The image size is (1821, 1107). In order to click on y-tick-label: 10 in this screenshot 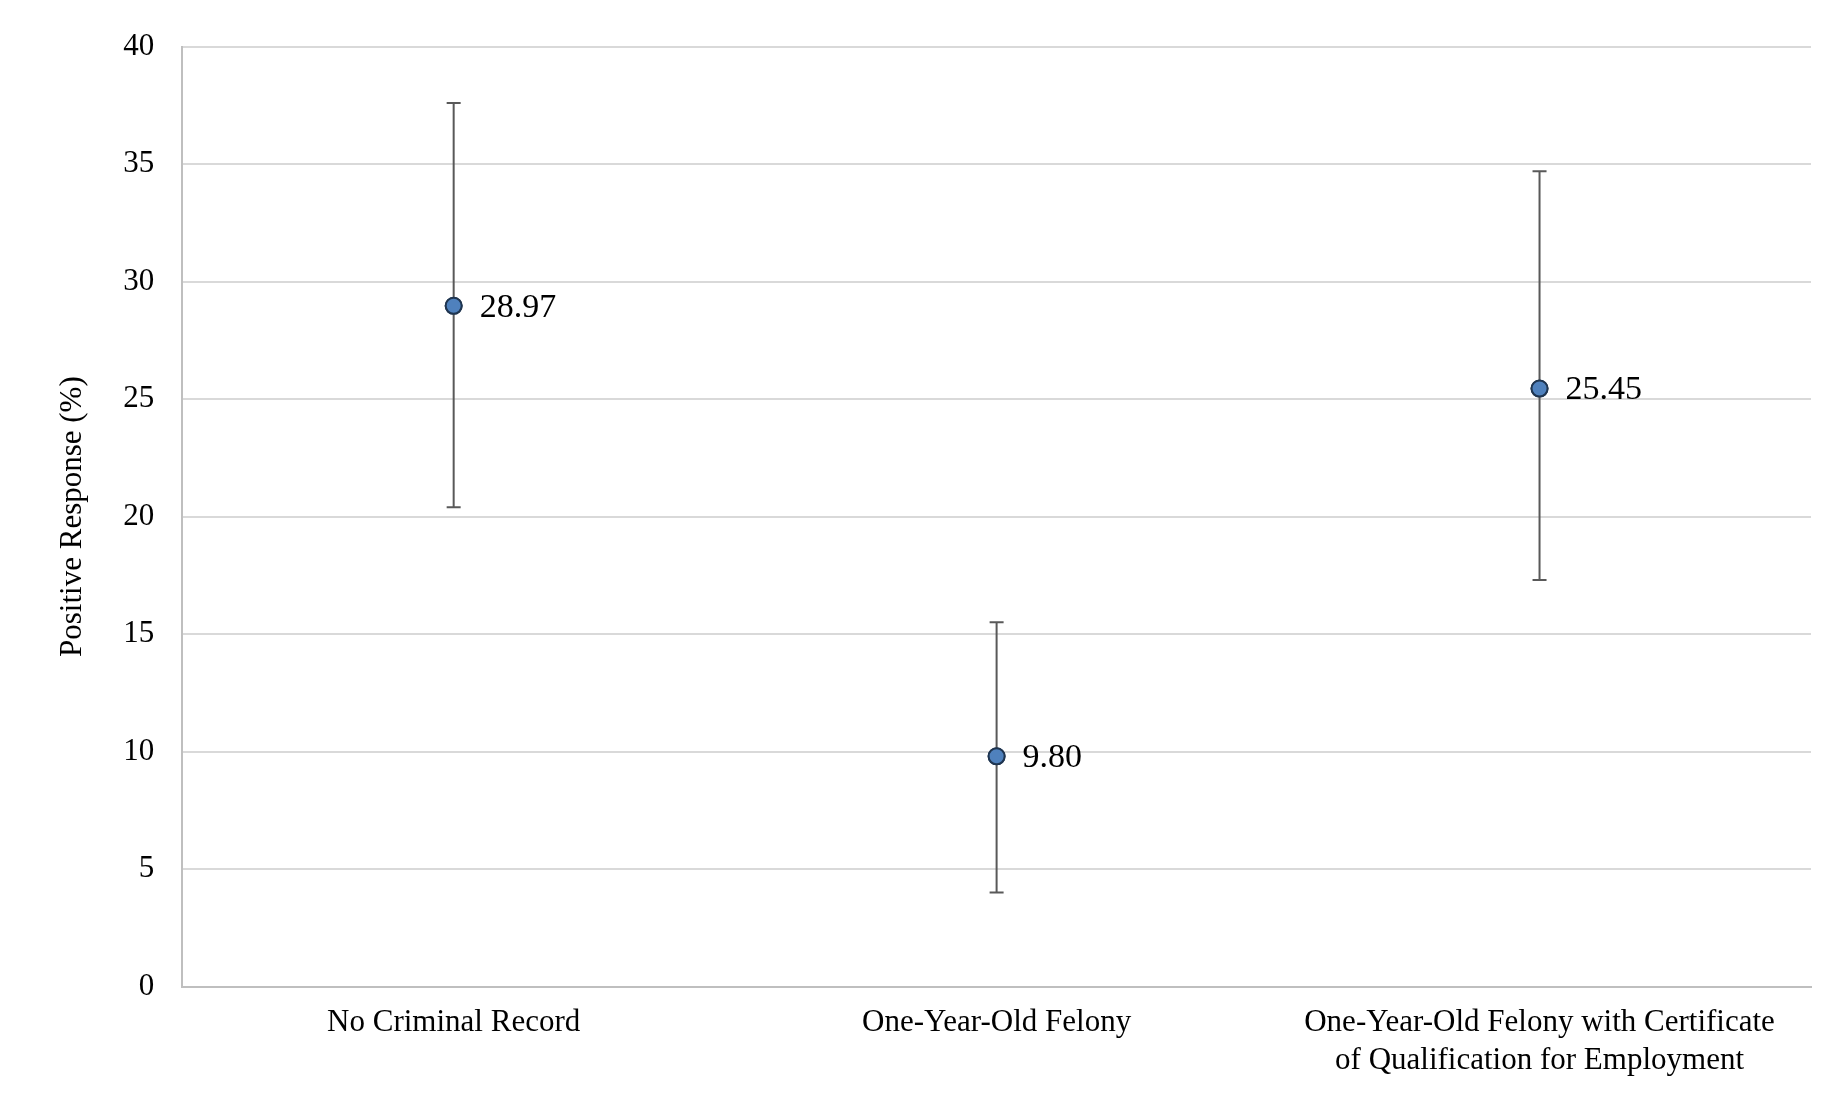, I will do `click(139, 749)`.